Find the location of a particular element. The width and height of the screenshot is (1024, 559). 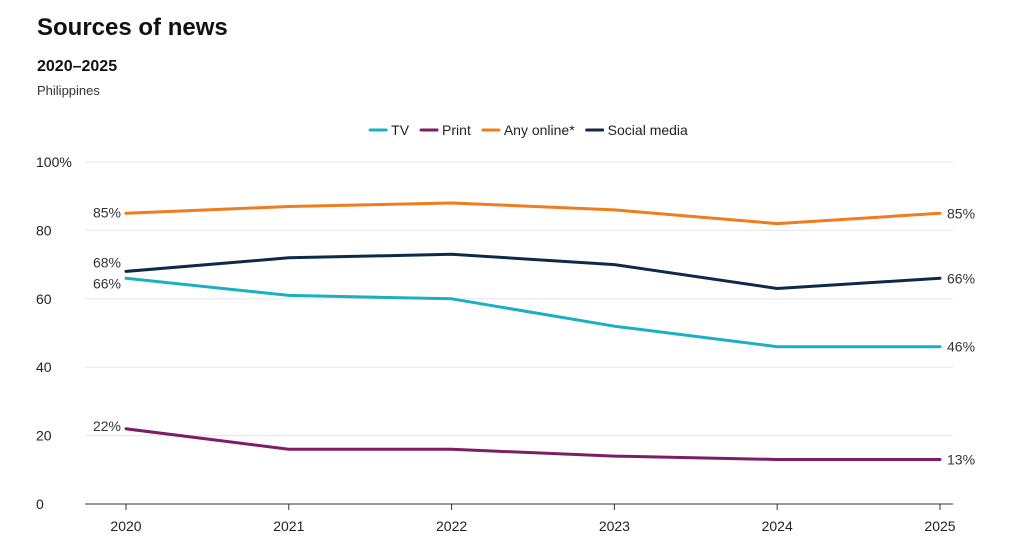

y-tick-label: 0 is located at coordinates (40, 504).